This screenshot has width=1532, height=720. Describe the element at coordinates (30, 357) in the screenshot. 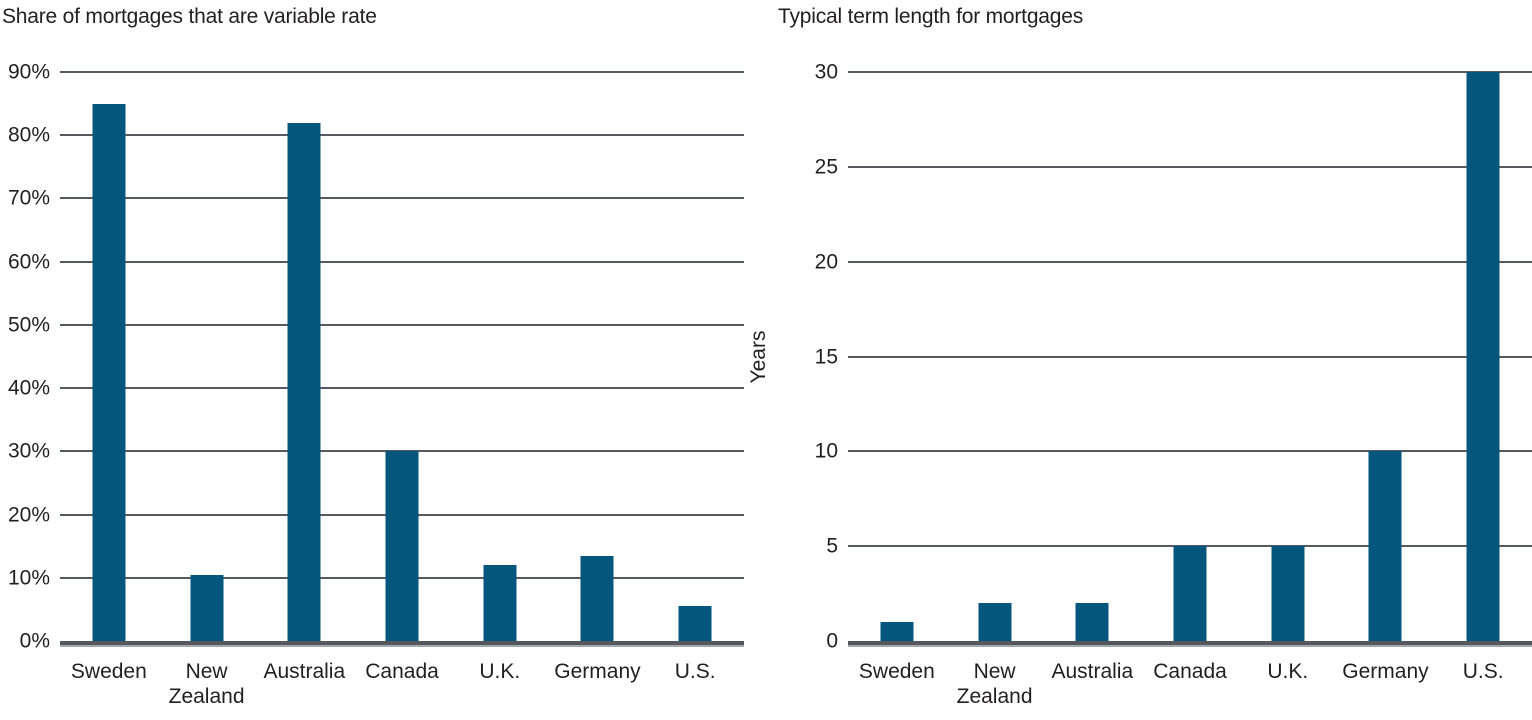

I see `y-axis: 0% 10% 20% 30% 40% 50% 60% 70% 80% 90%` at that location.